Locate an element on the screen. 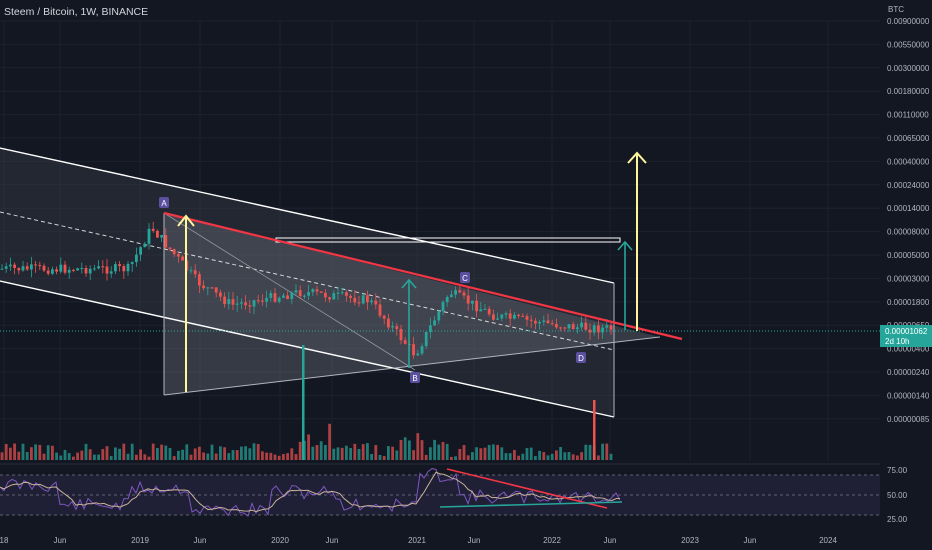  resistance-line is located at coordinates (423, 276).